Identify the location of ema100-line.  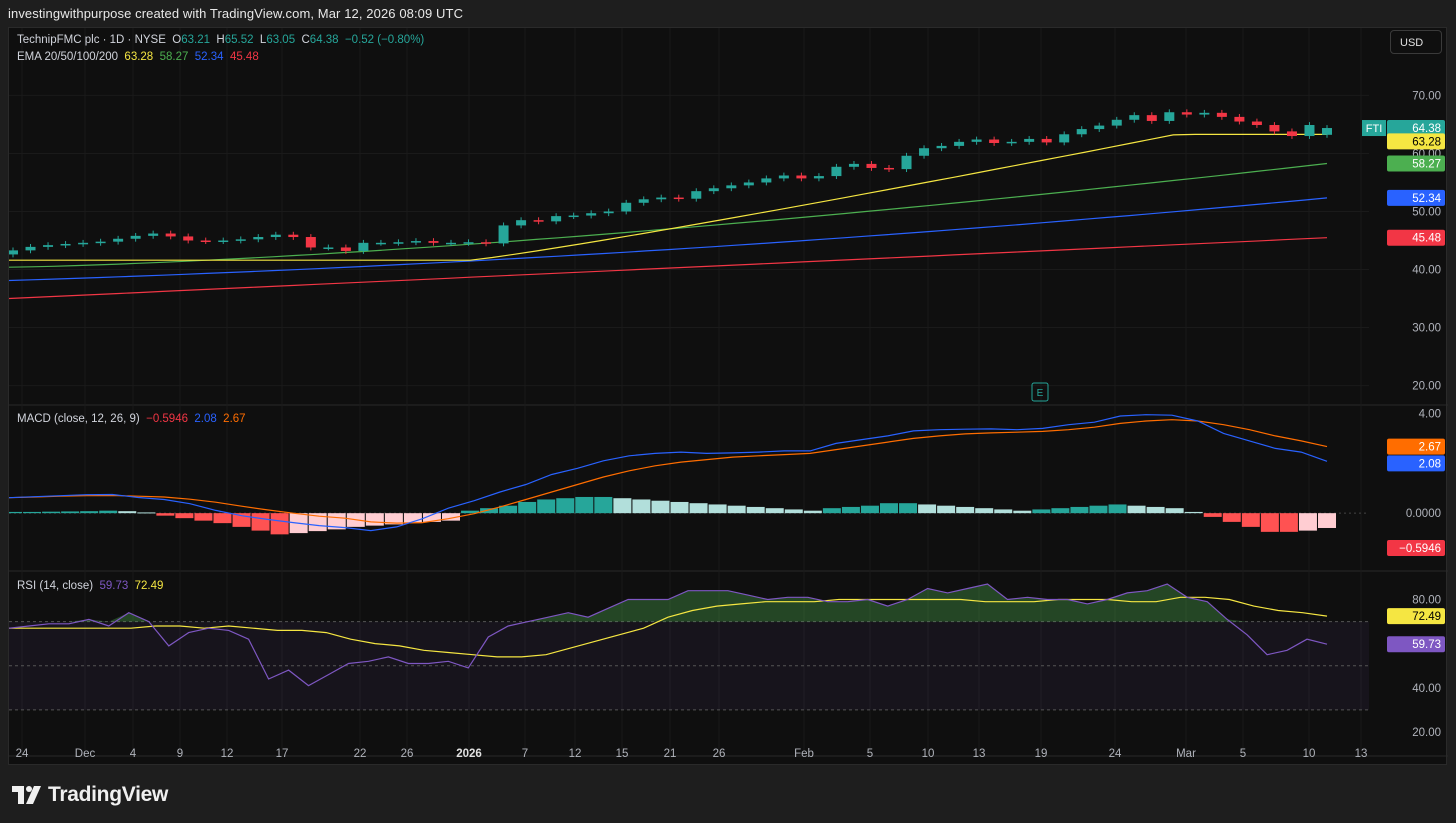
(668, 239).